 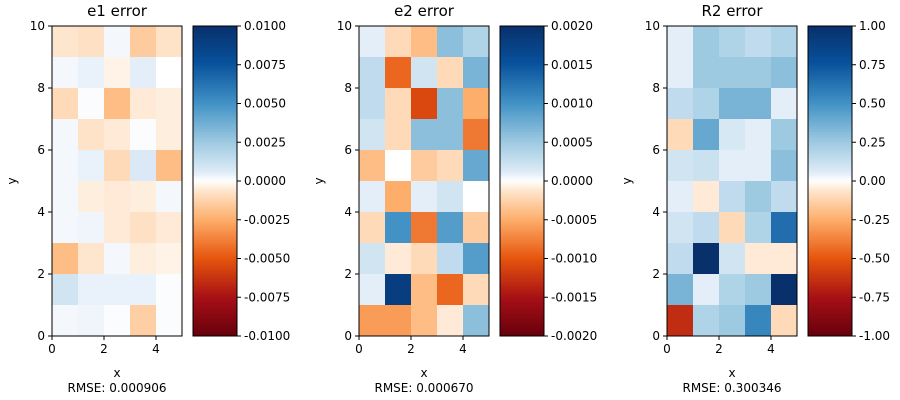 I want to click on y-tick-label: 4, so click(x=41, y=212).